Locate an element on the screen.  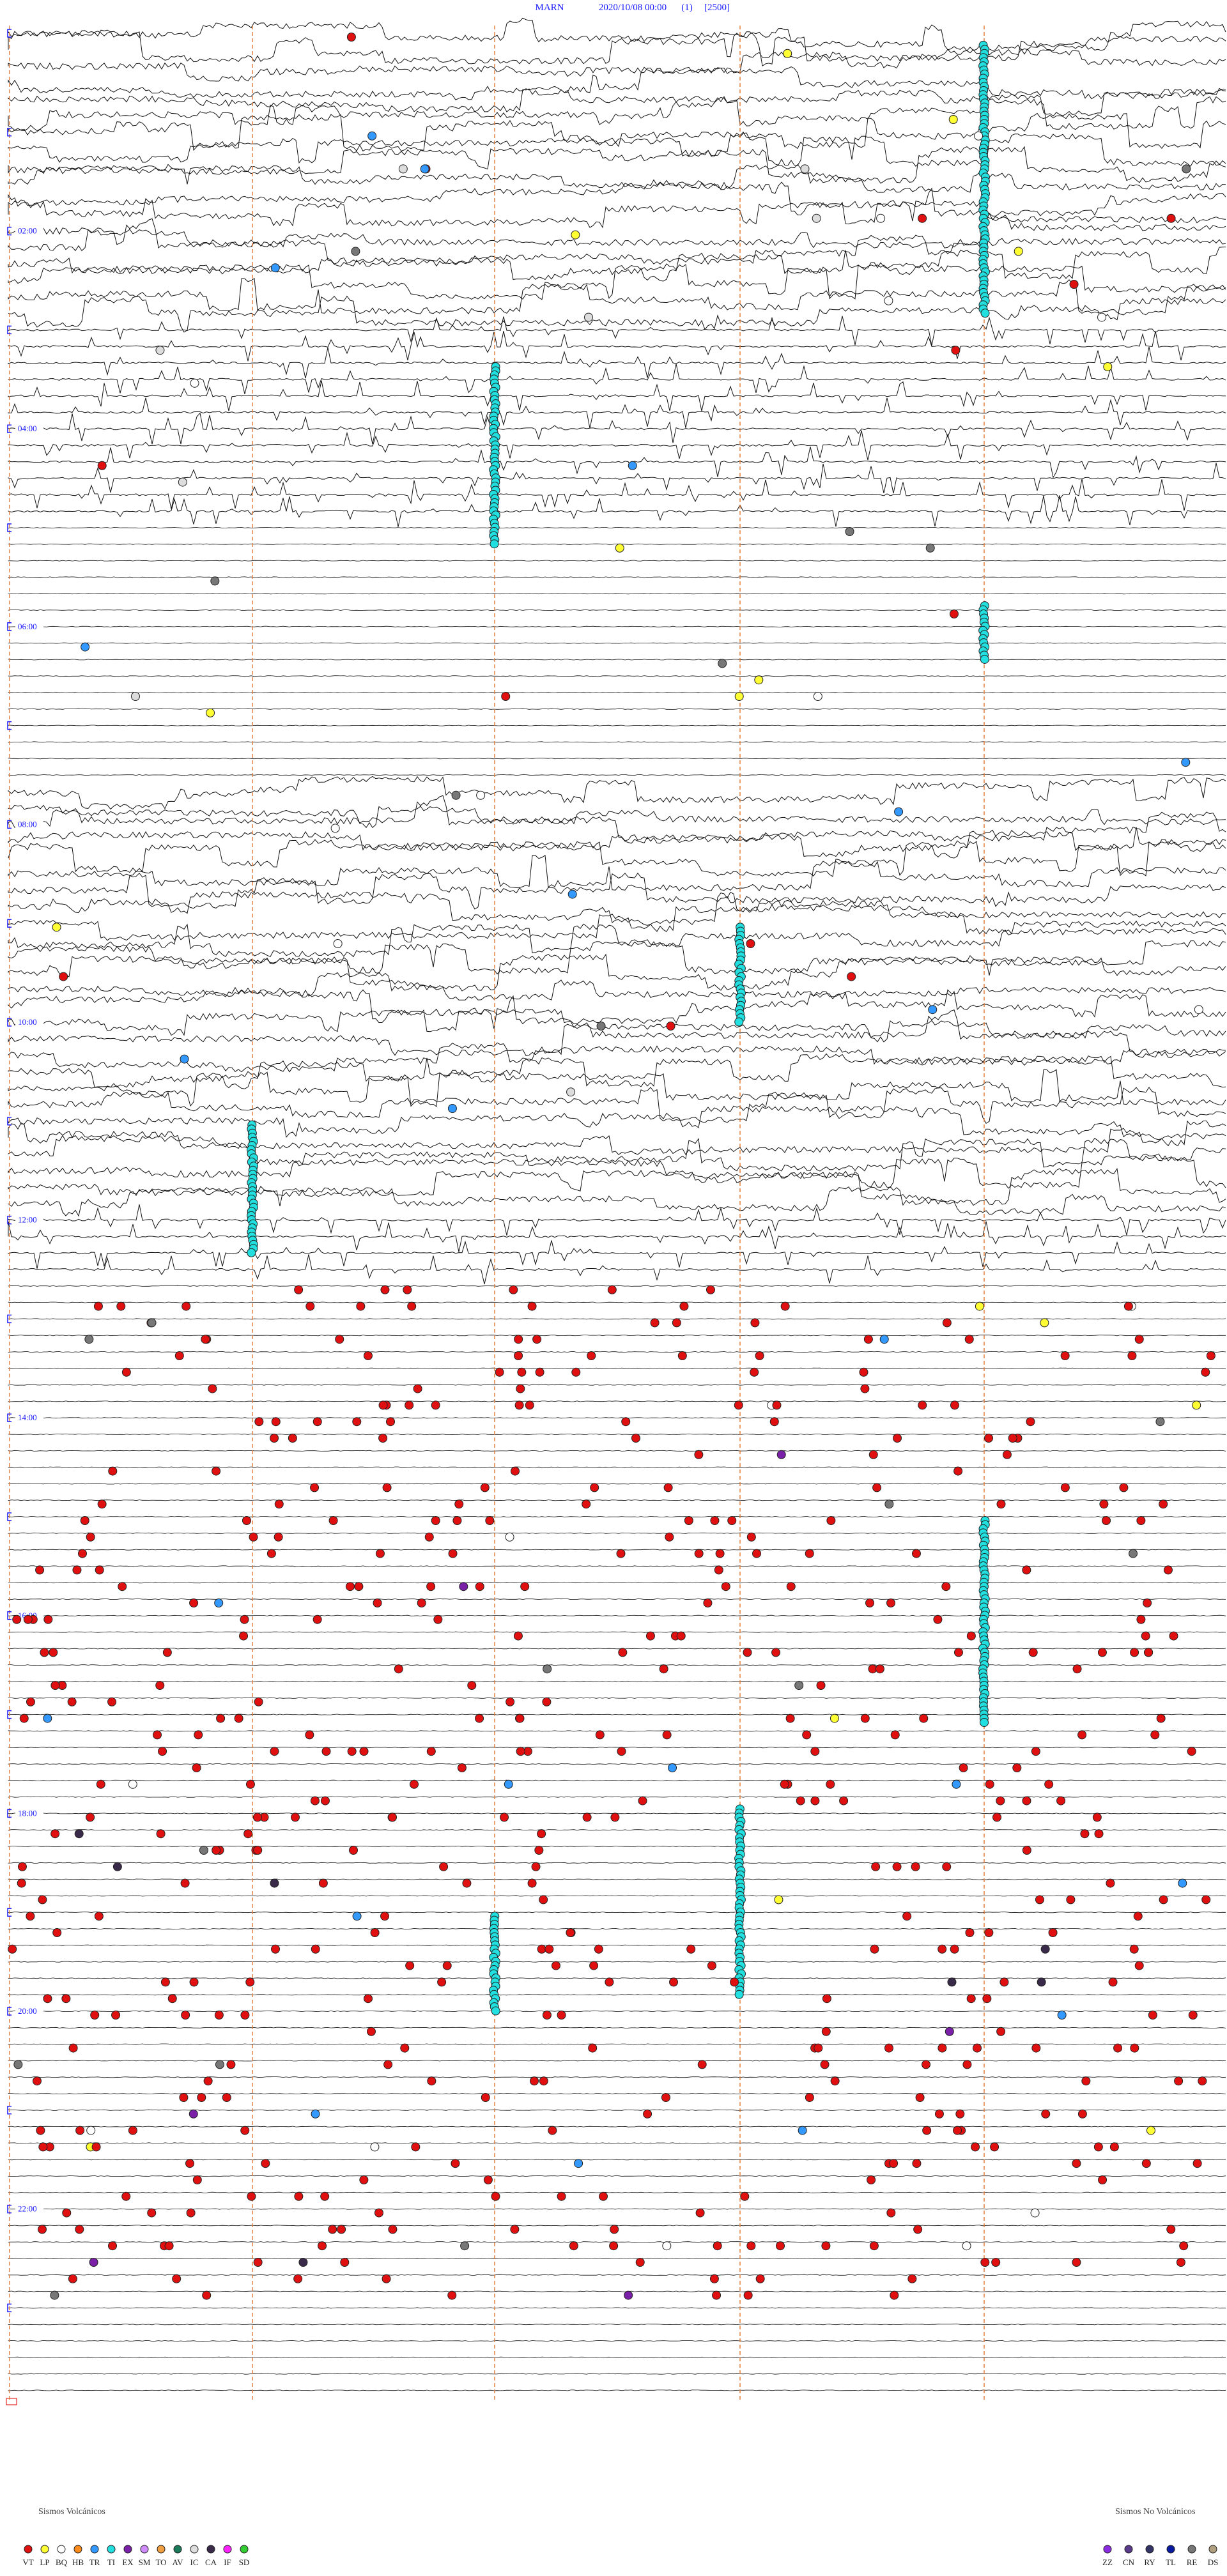
legend-label: CN is located at coordinates (1129, 2562).